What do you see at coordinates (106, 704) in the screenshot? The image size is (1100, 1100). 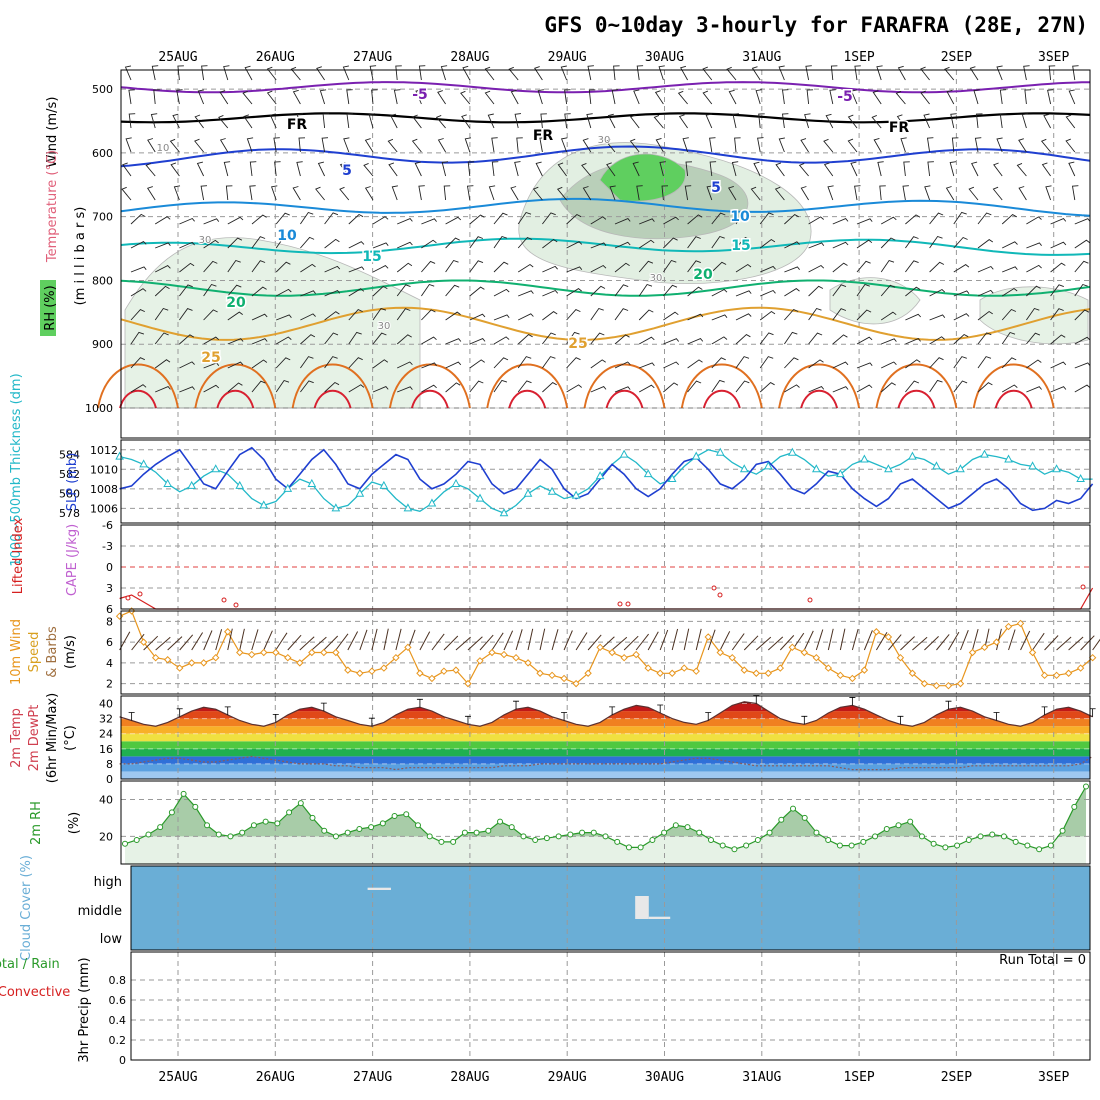 I see `temp-tick: 40` at bounding box center [106, 704].